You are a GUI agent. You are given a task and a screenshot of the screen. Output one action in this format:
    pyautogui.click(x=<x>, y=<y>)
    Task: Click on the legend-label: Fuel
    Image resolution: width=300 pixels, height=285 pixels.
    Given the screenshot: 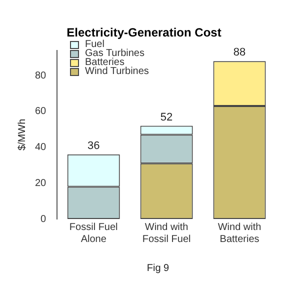 What is the action you would take?
    pyautogui.click(x=94, y=44)
    